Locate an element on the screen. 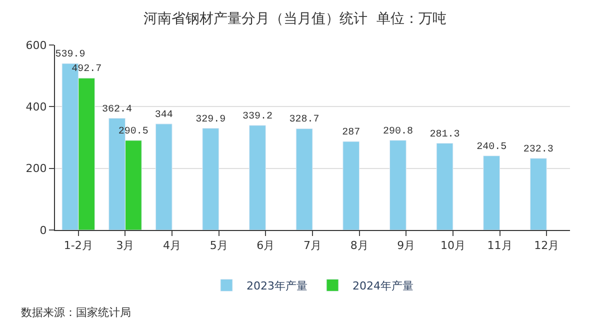  data-label: 329.9 is located at coordinates (211, 120).